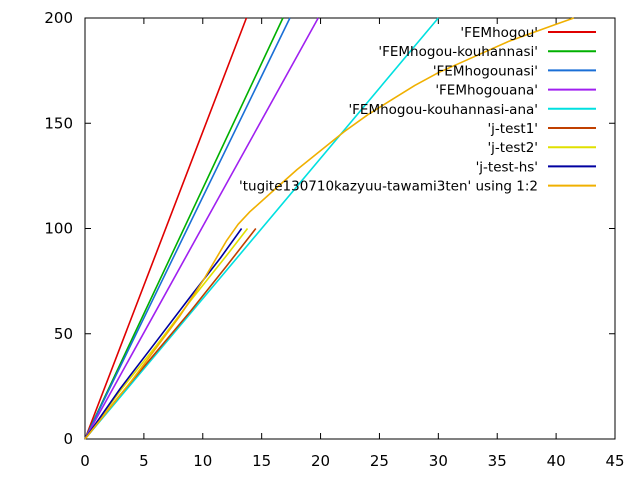  I want to click on y-tick-label: 50, so click(63, 334).